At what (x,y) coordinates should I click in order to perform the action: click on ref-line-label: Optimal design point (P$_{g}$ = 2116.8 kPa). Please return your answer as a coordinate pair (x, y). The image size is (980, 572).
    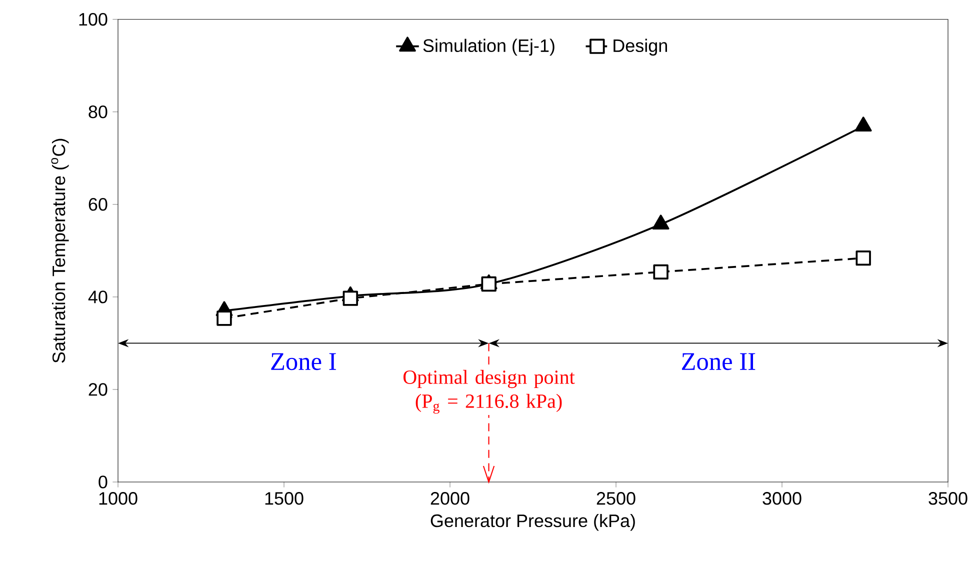
    Looking at the image, I should click on (489, 392).